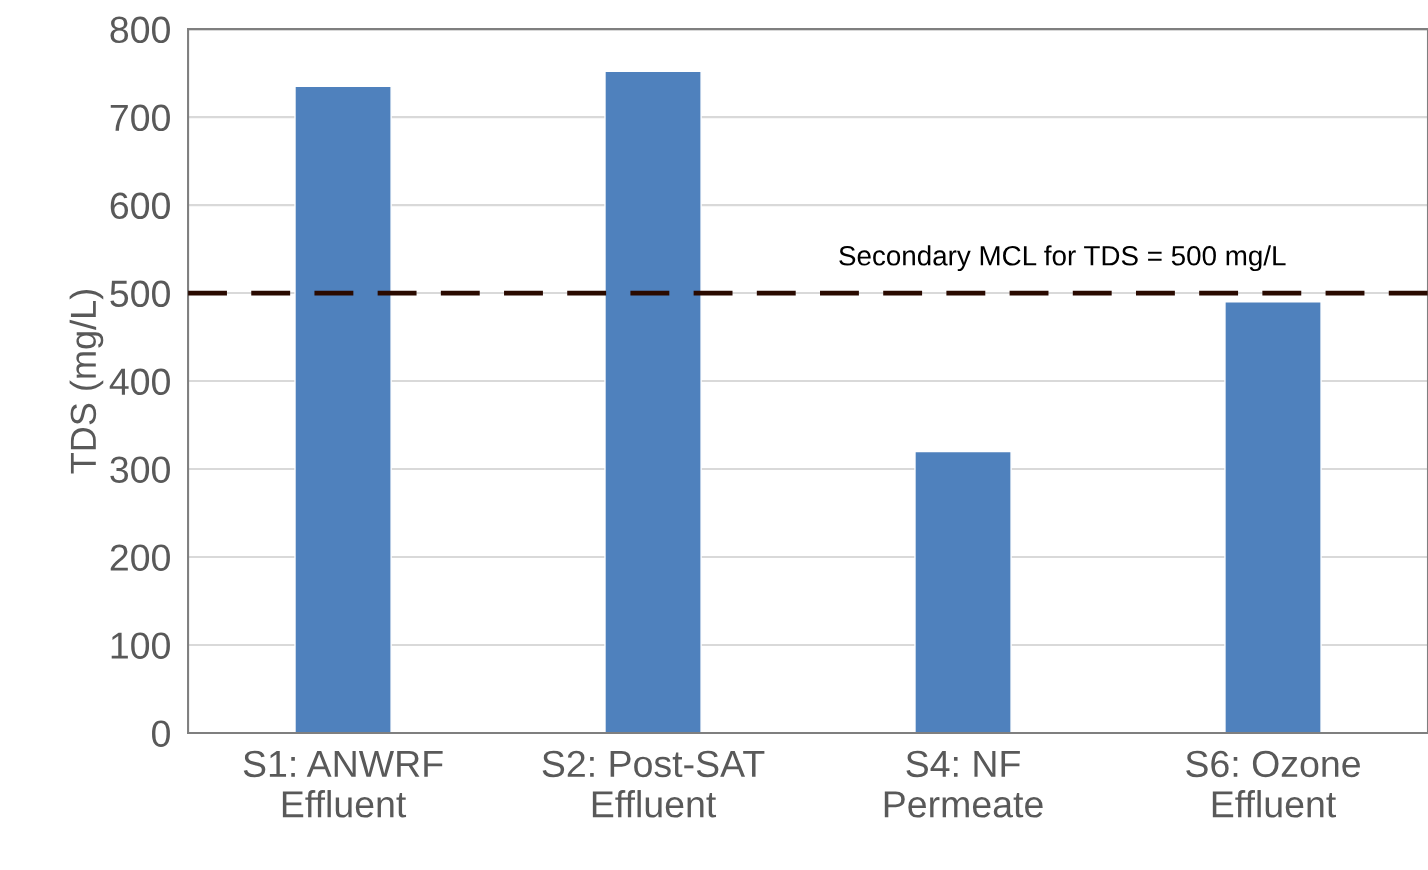  What do you see at coordinates (140, 557) in the screenshot?
I see `y-tick-label: 200` at bounding box center [140, 557].